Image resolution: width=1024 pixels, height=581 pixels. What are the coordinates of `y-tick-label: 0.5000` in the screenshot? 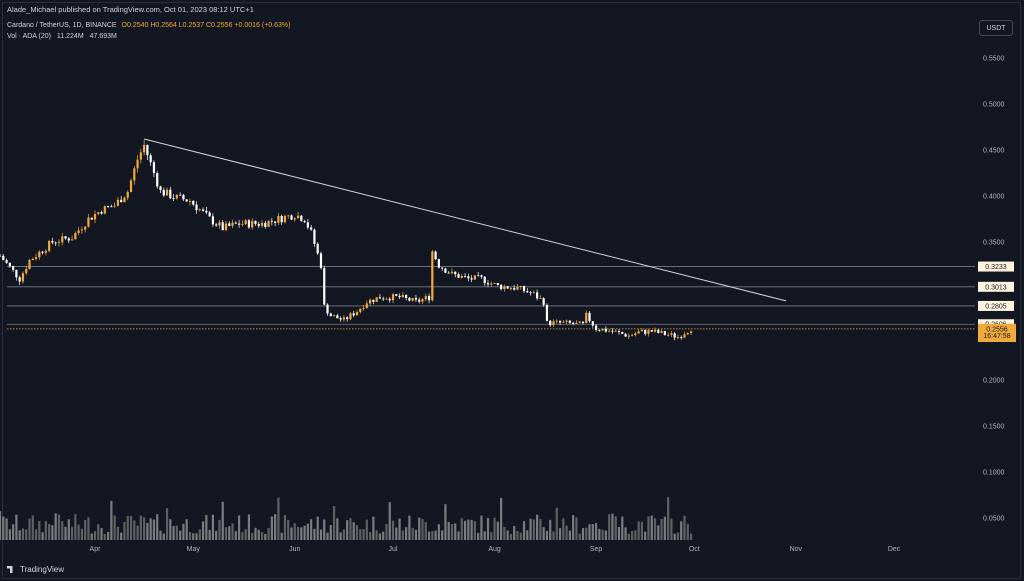 It's located at (994, 105).